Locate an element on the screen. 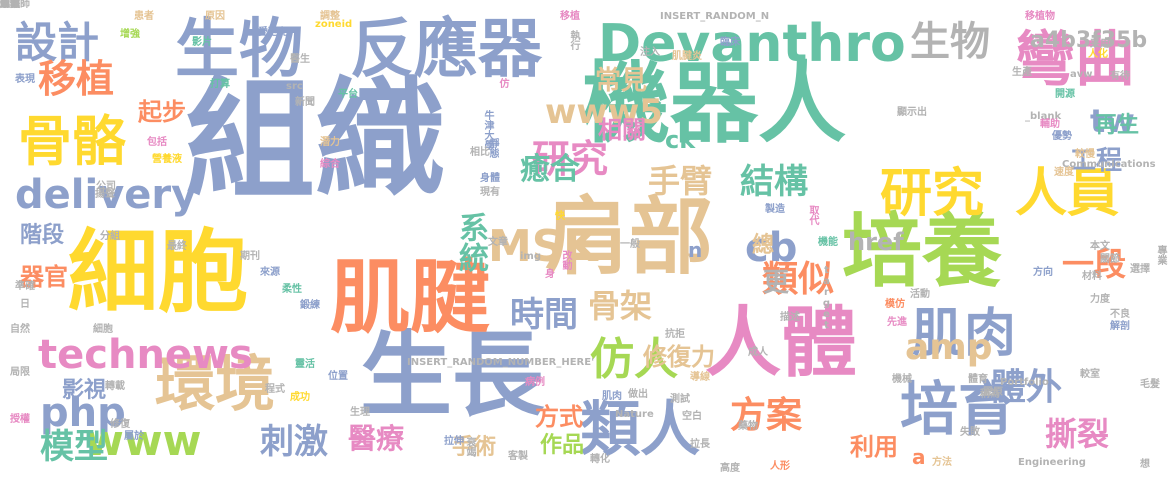  word-cjk-142: 想 is located at coordinates (1145, 464).